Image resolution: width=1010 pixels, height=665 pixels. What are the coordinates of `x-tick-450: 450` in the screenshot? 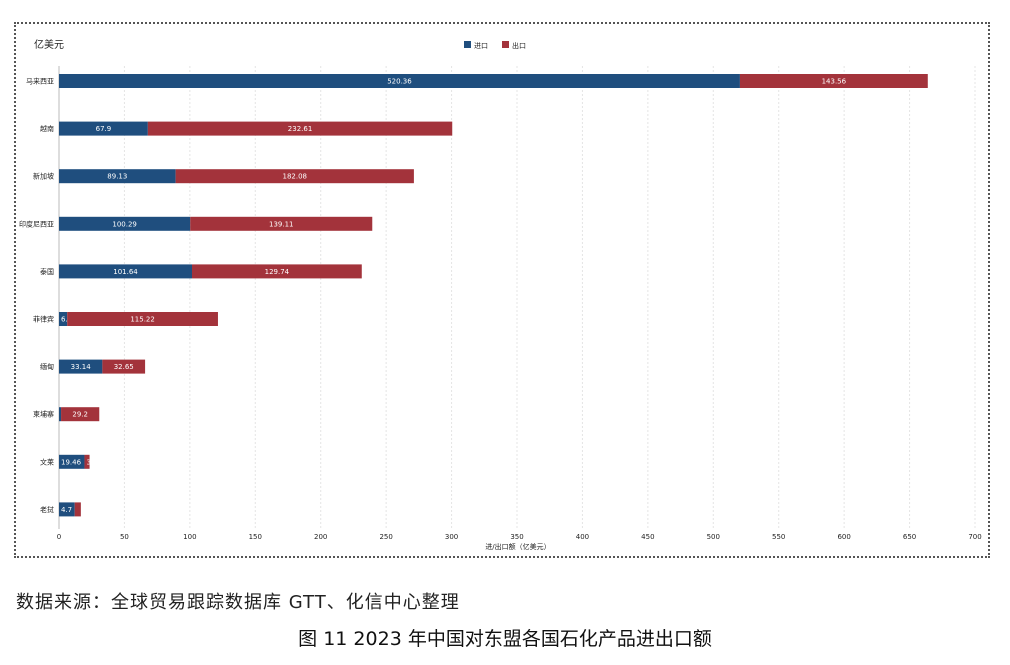 It's located at (647, 537).